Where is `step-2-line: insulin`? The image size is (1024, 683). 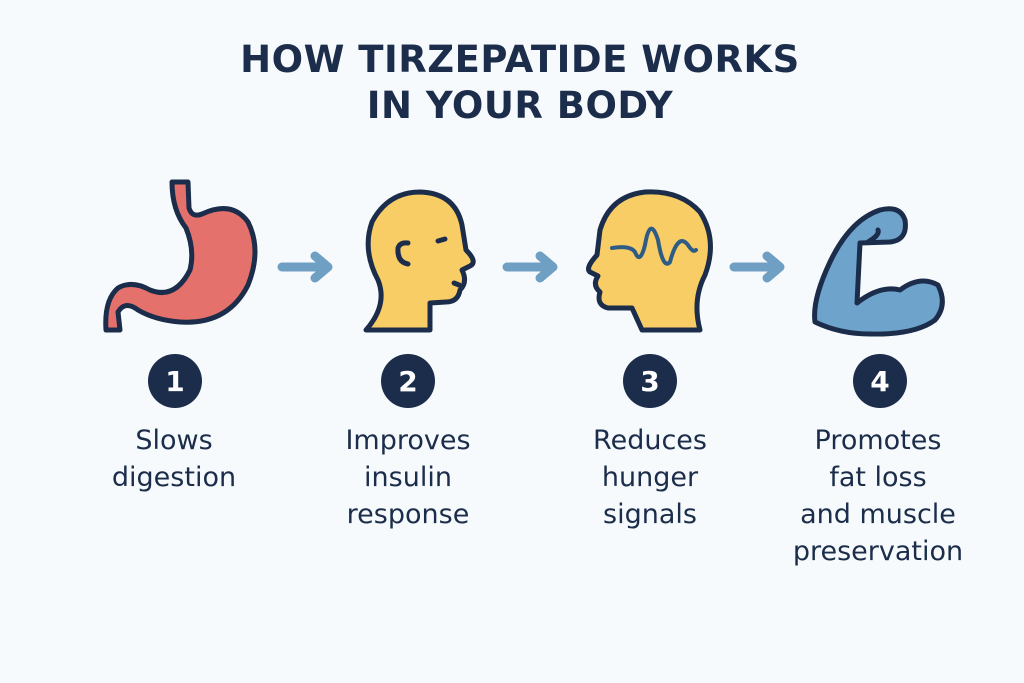 step-2-line: insulin is located at coordinates (408, 477).